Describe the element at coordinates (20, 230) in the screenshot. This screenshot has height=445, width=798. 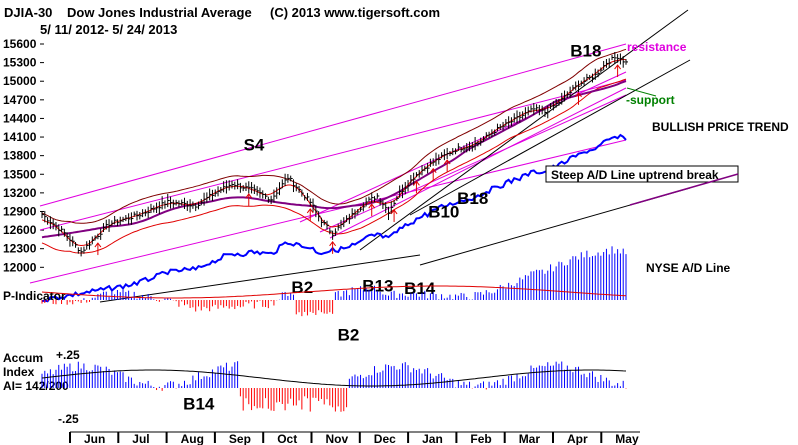
I see `price-tick-label: 12600` at that location.